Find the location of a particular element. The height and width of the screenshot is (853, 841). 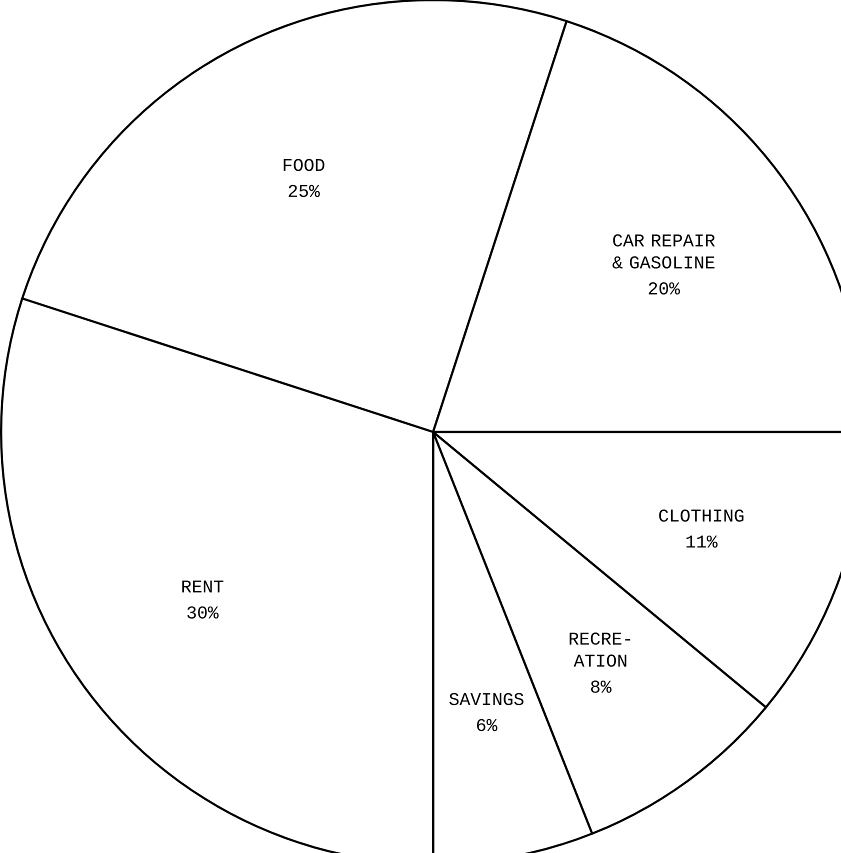

data-label: 25% is located at coordinates (304, 191).